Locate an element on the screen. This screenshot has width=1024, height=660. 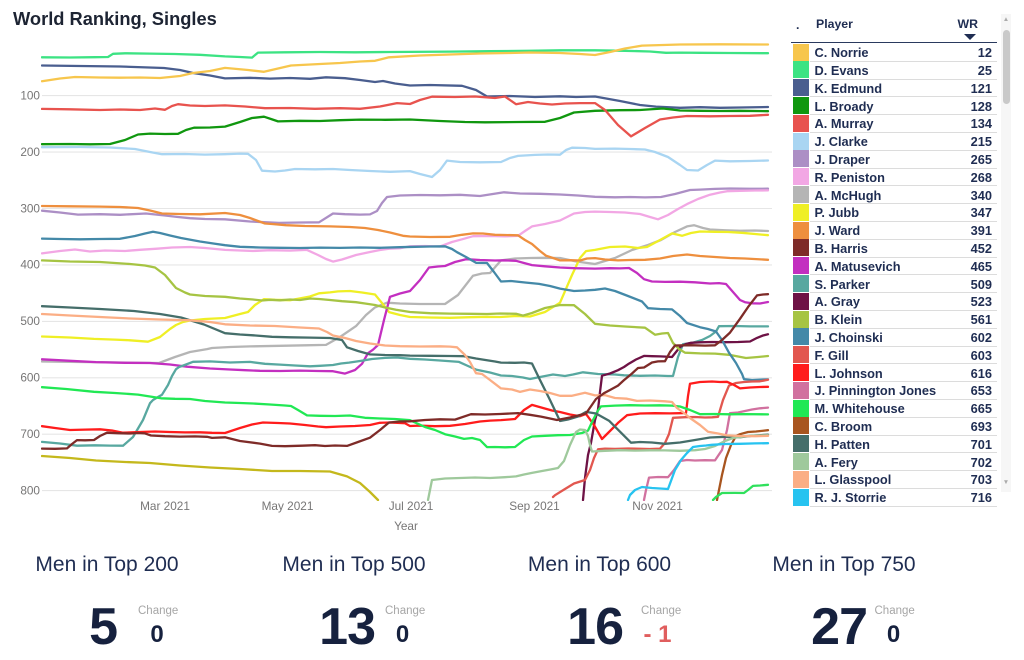
svg-text: May 2021 is located at coordinates (288, 506).